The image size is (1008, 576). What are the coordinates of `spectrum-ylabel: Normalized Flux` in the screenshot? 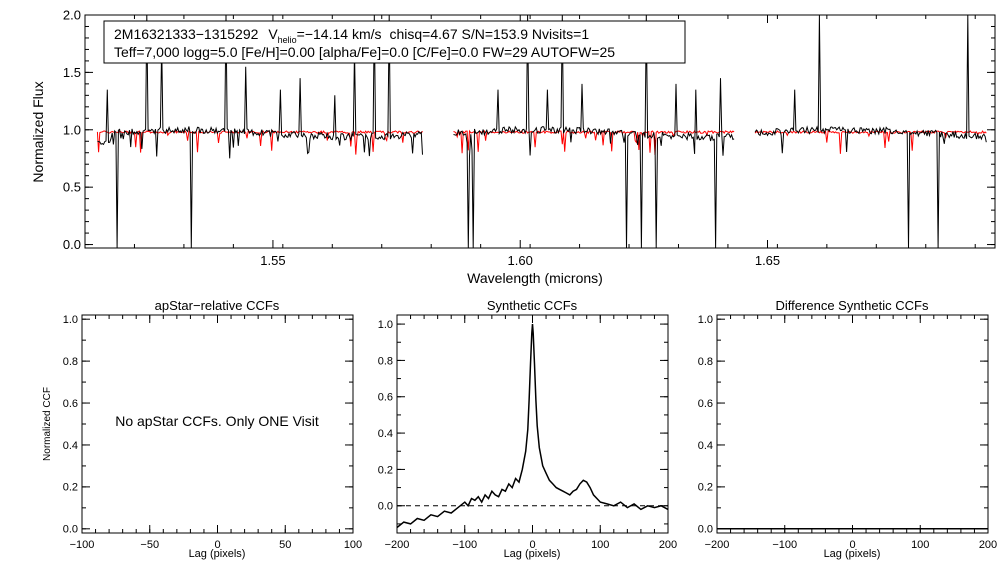 It's located at (38, 131).